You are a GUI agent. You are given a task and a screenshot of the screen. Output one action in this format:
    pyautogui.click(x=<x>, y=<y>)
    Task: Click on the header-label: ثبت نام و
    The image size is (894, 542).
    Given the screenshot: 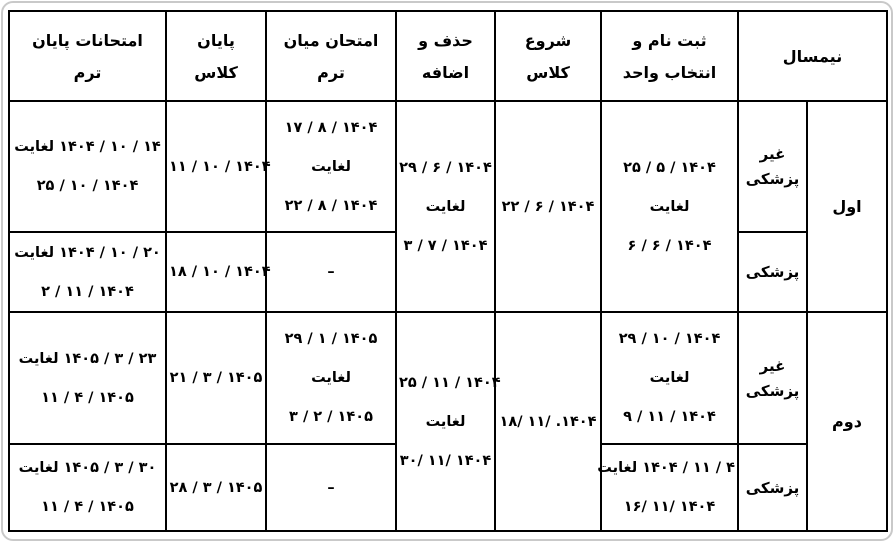 What is the action you would take?
    pyautogui.click(x=669, y=40)
    